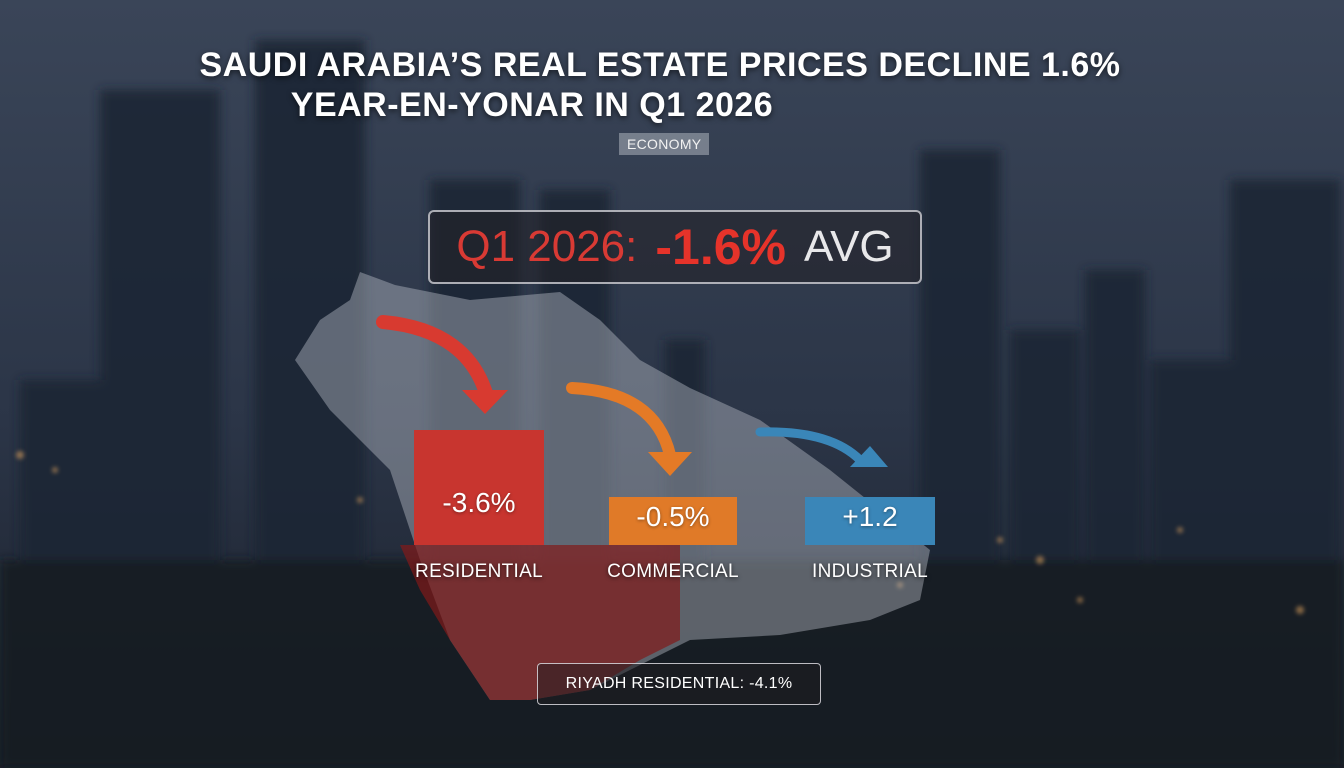 The height and width of the screenshot is (768, 1344). What do you see at coordinates (547, 246) in the screenshot?
I see `headline-stat-label: Q1 2026:` at bounding box center [547, 246].